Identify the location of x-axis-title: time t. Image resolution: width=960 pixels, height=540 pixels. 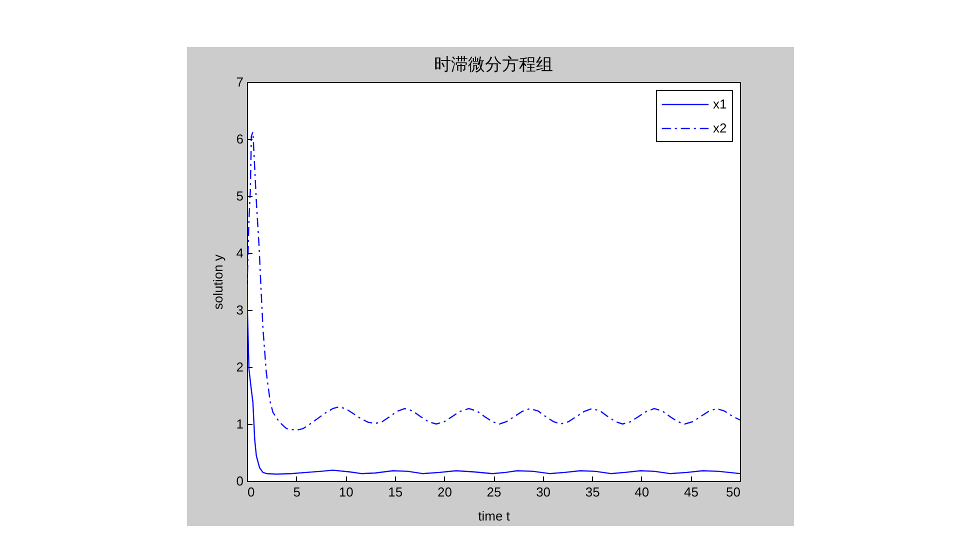
(494, 516).